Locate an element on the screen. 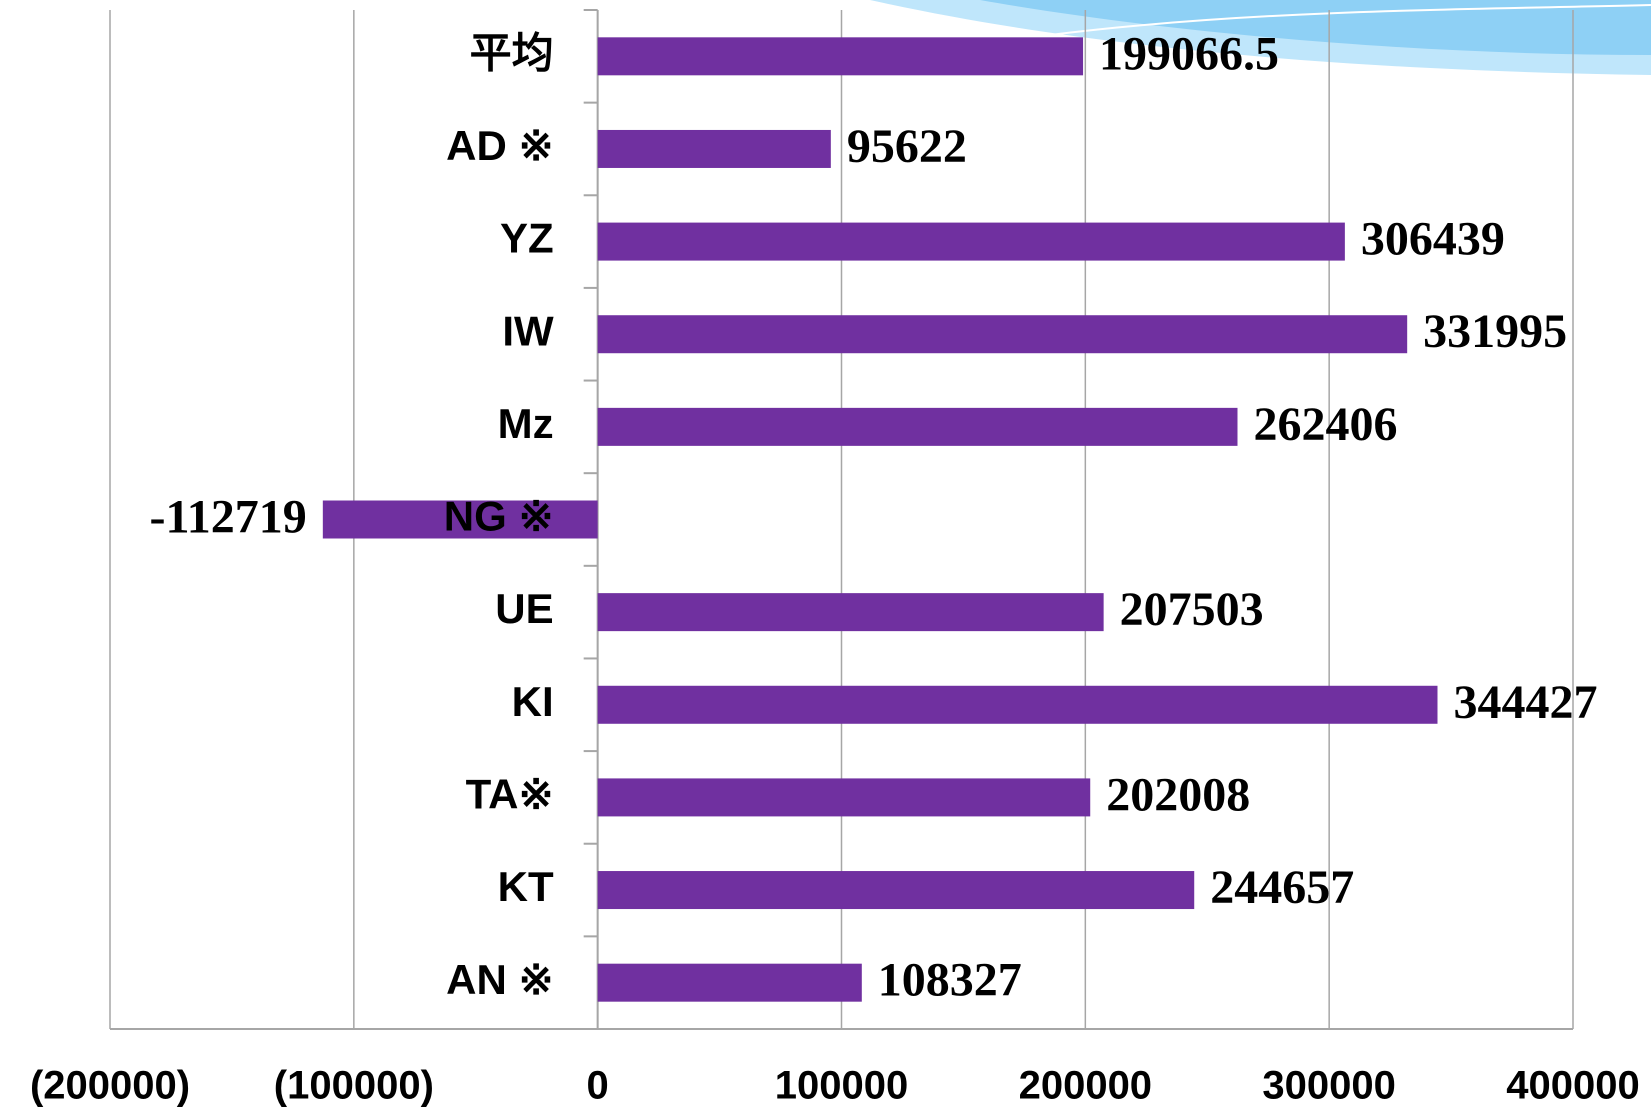  x-tick-label: 300000 is located at coordinates (1328, 1086).